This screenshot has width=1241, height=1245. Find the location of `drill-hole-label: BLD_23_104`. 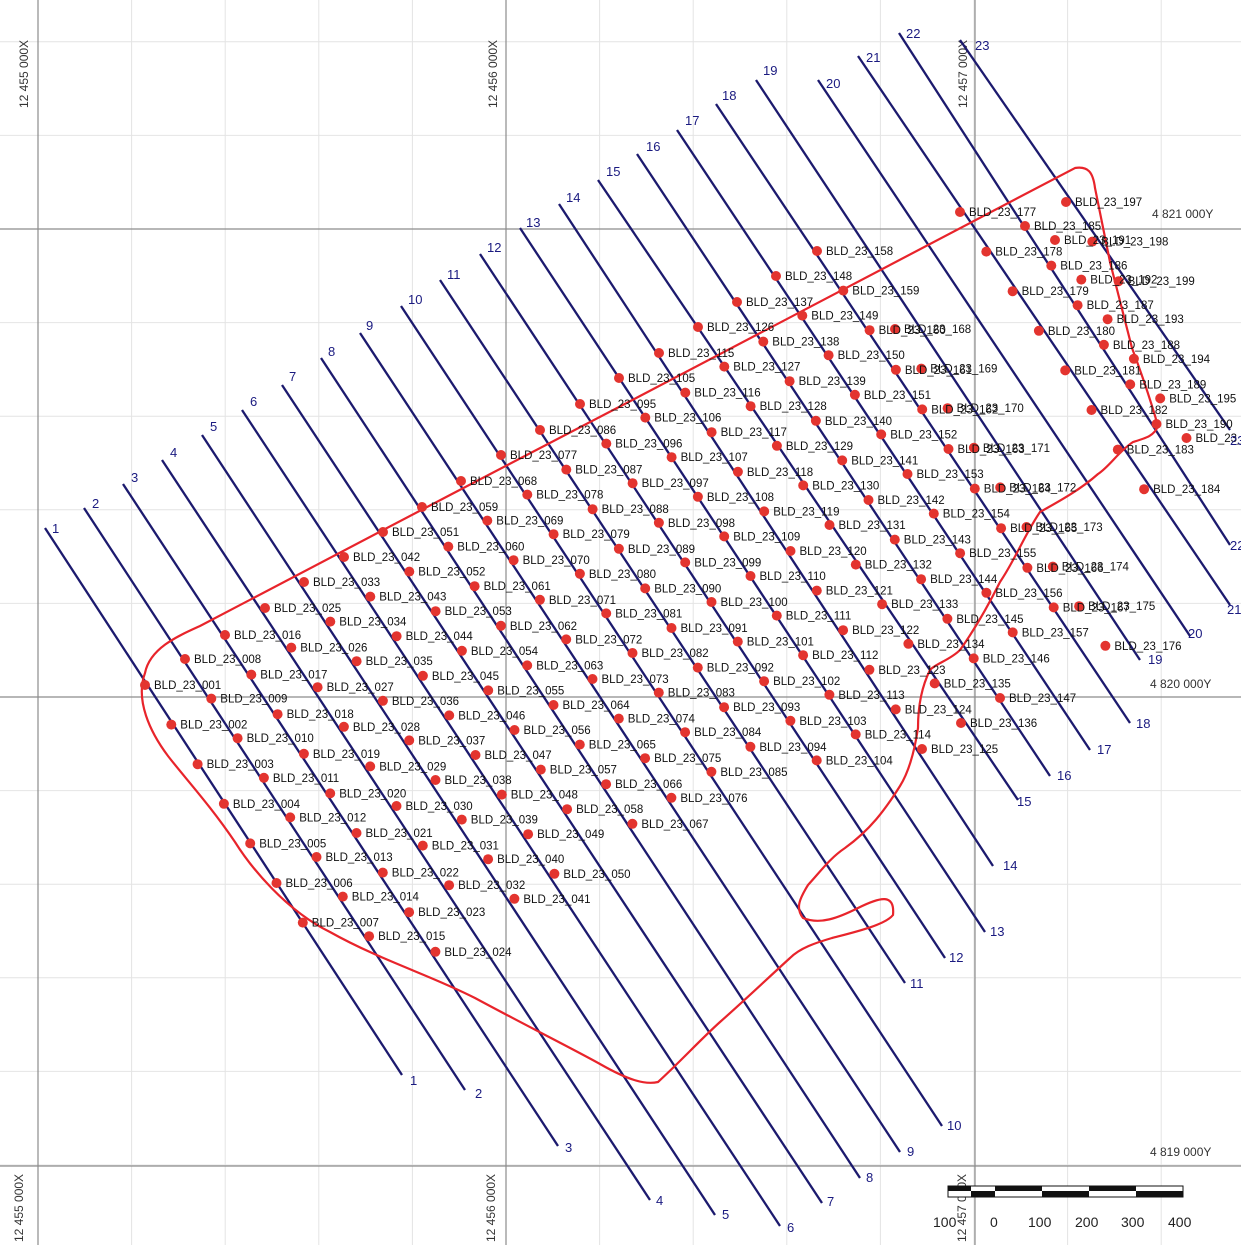

drill-hole-label: BLD_23_104 is located at coordinates (860, 761).